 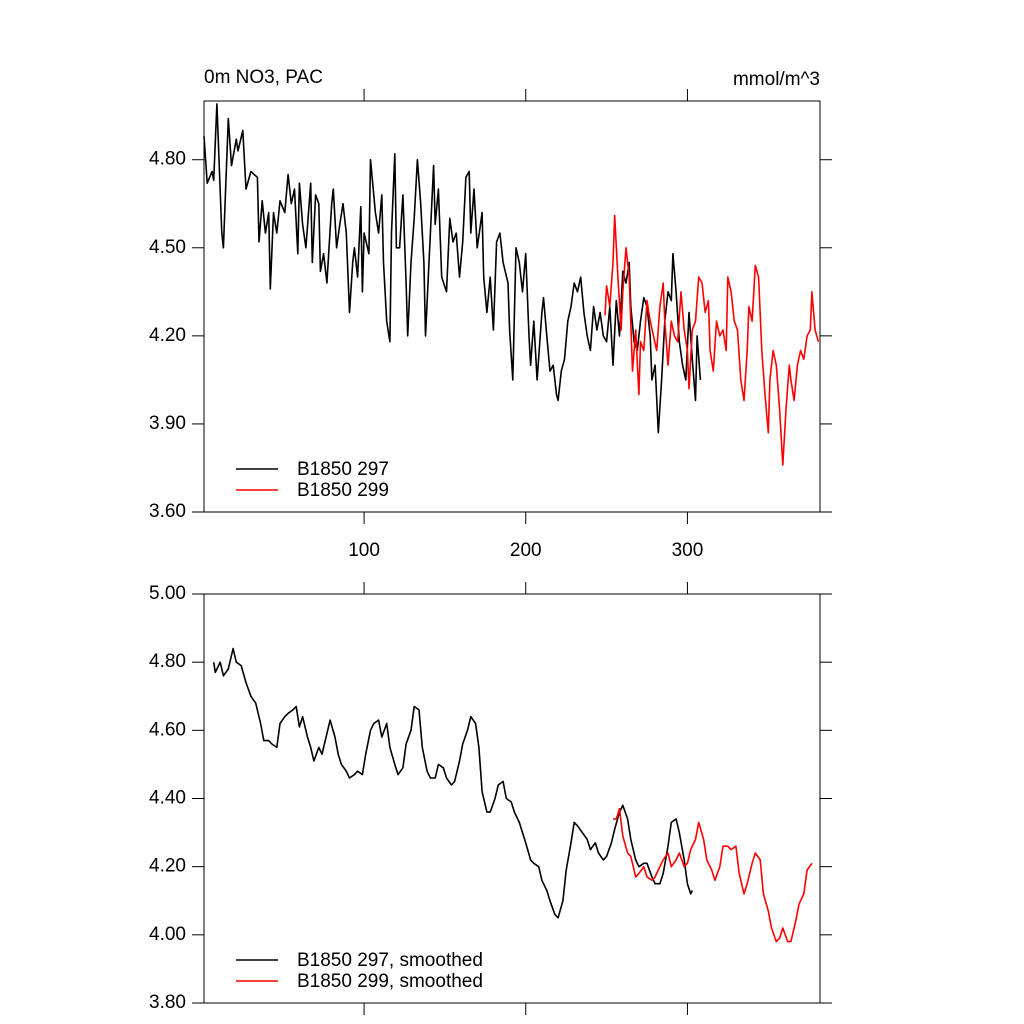 What do you see at coordinates (167, 934) in the screenshot?
I see `y-tick-label: 4.00` at bounding box center [167, 934].